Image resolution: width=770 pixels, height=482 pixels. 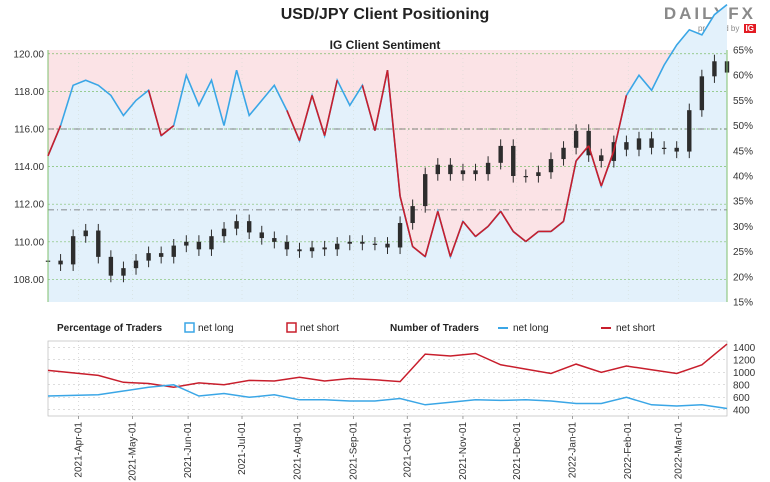 What do you see at coordinates (216, 328) in the screenshot?
I see `legend-pct-long: net long` at bounding box center [216, 328].